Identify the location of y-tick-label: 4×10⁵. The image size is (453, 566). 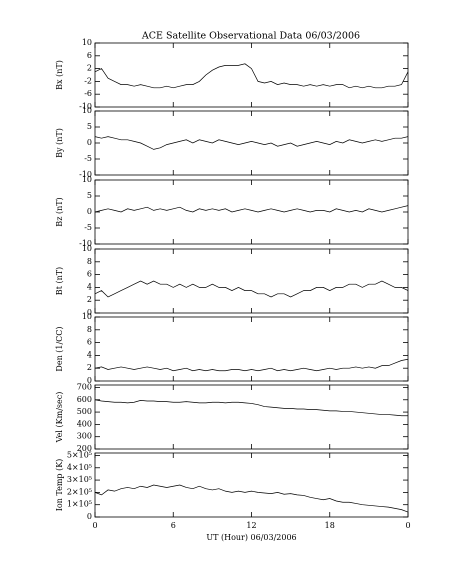
(79, 467).